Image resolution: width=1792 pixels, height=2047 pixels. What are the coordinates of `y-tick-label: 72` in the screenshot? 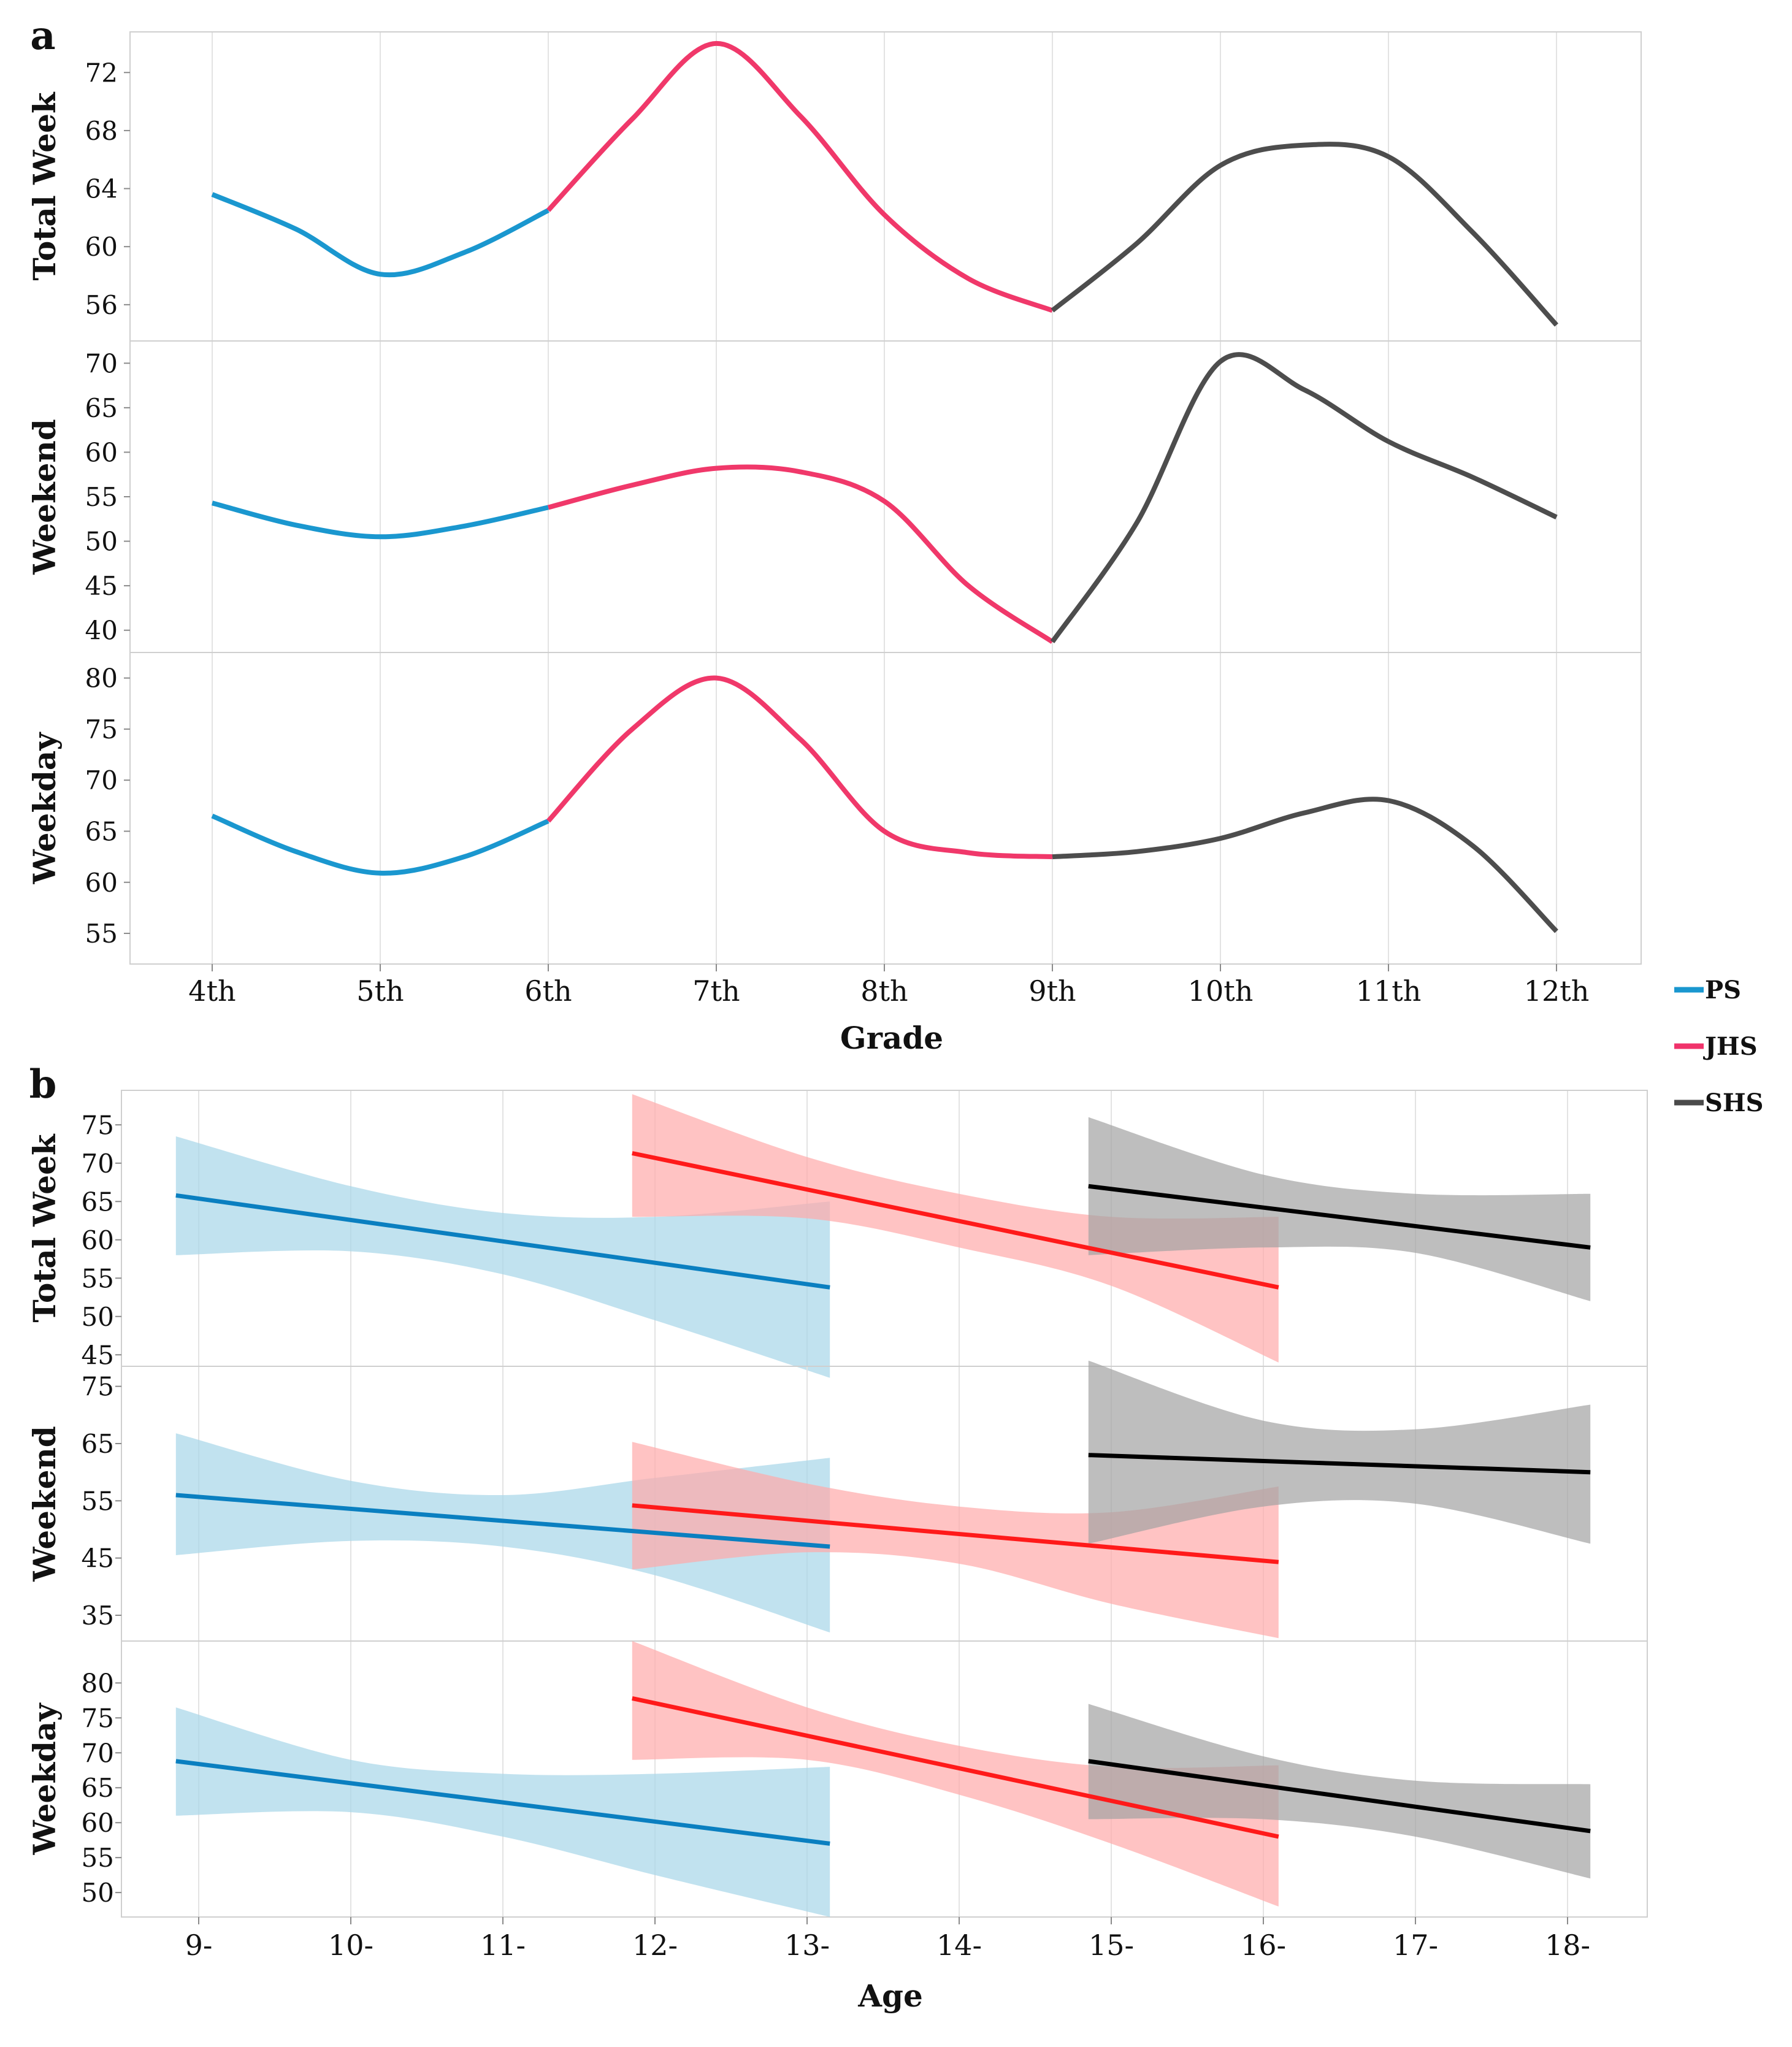 It's located at (101, 73).